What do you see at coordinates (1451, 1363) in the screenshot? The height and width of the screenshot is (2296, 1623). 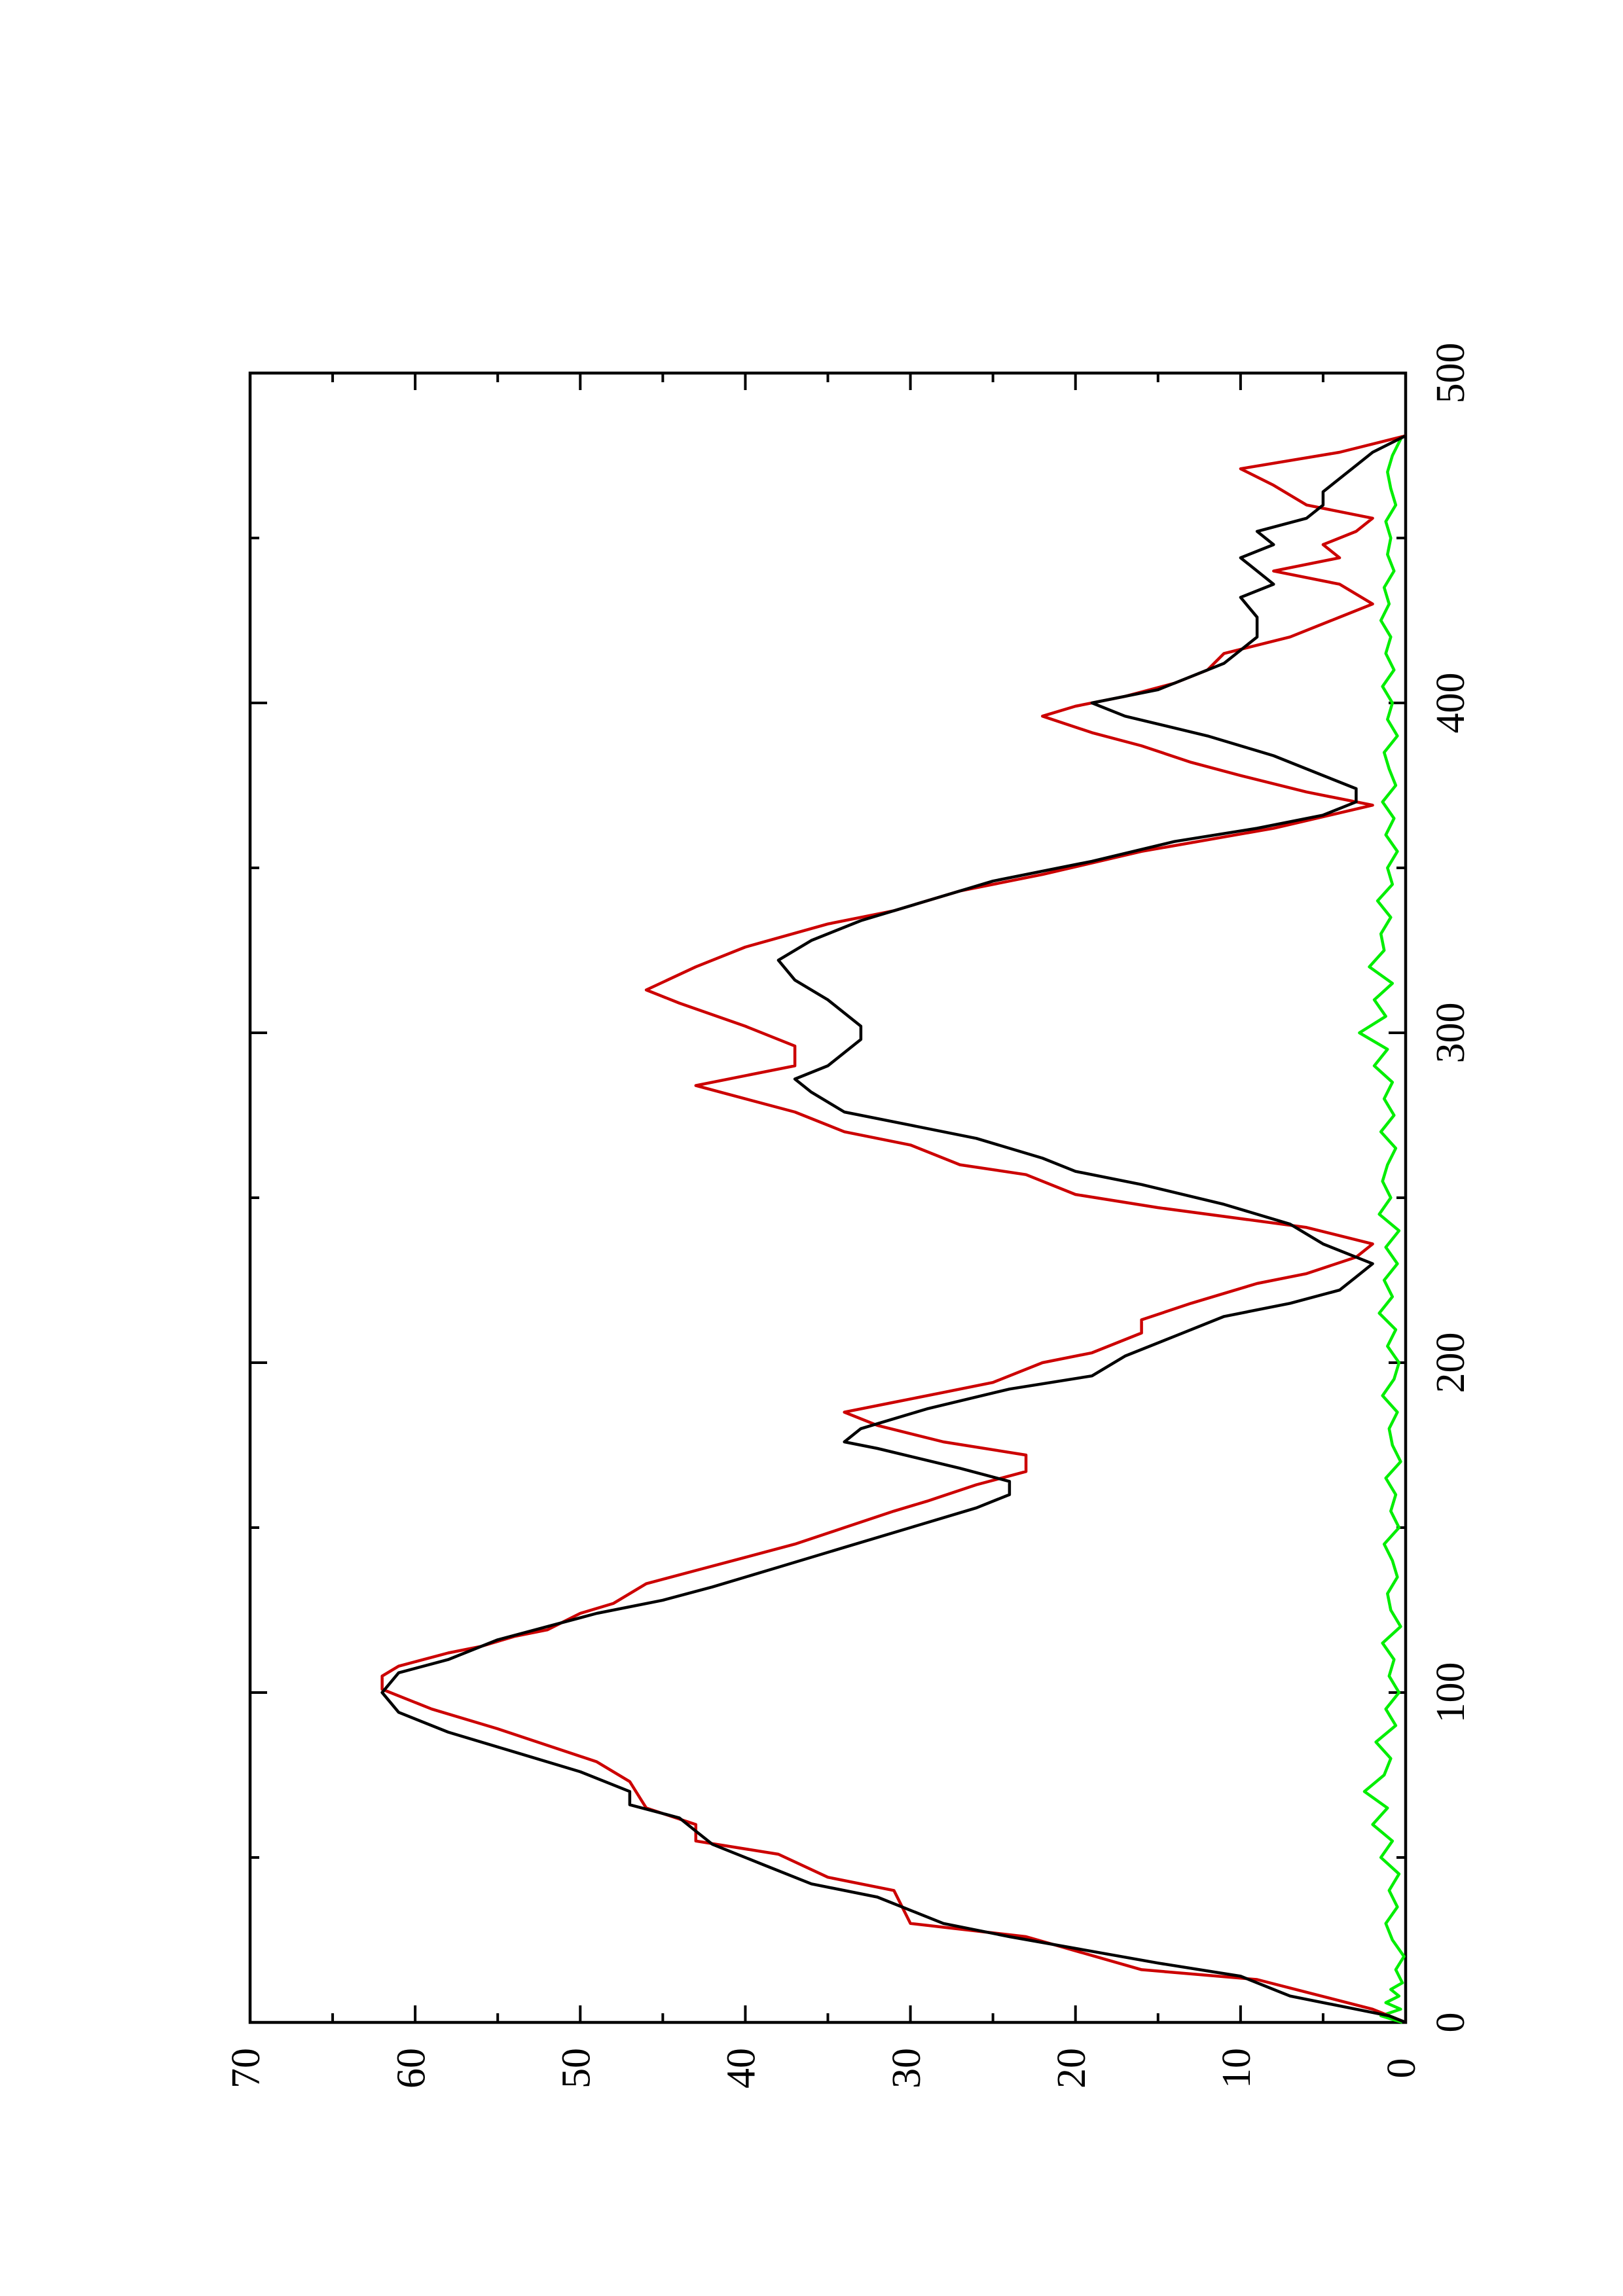 I see `x-tick-label: 200` at bounding box center [1451, 1363].